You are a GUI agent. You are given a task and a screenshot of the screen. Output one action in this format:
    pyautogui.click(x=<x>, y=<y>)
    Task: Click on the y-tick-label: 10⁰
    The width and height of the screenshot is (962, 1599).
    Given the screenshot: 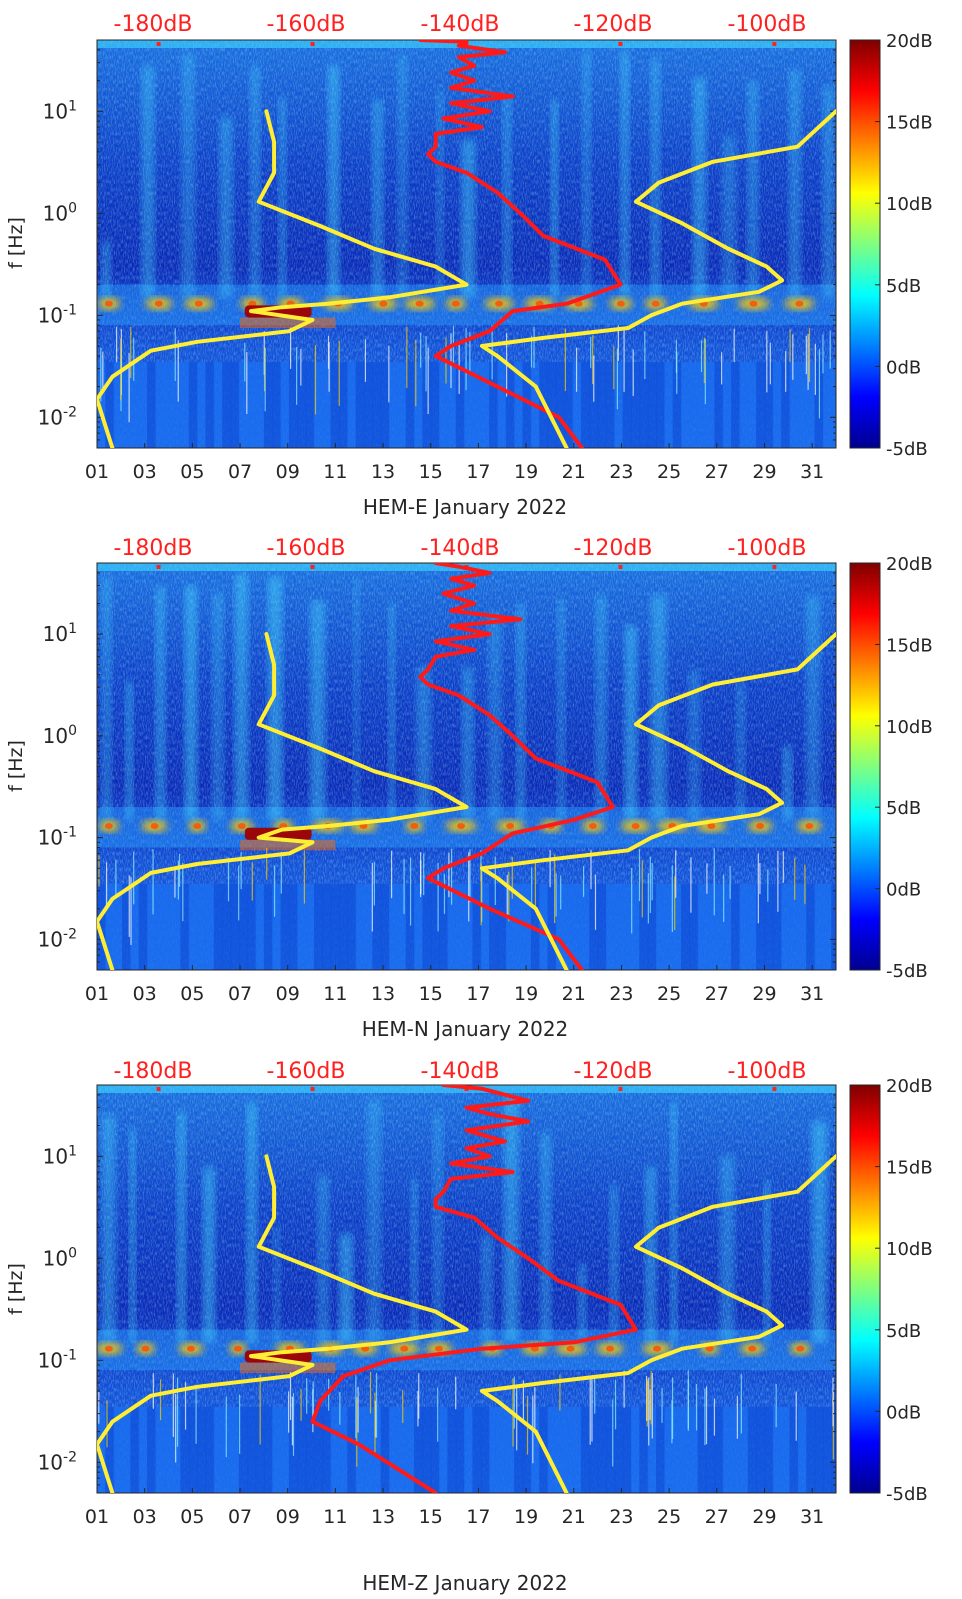 What is the action you would take?
    pyautogui.click(x=60, y=212)
    